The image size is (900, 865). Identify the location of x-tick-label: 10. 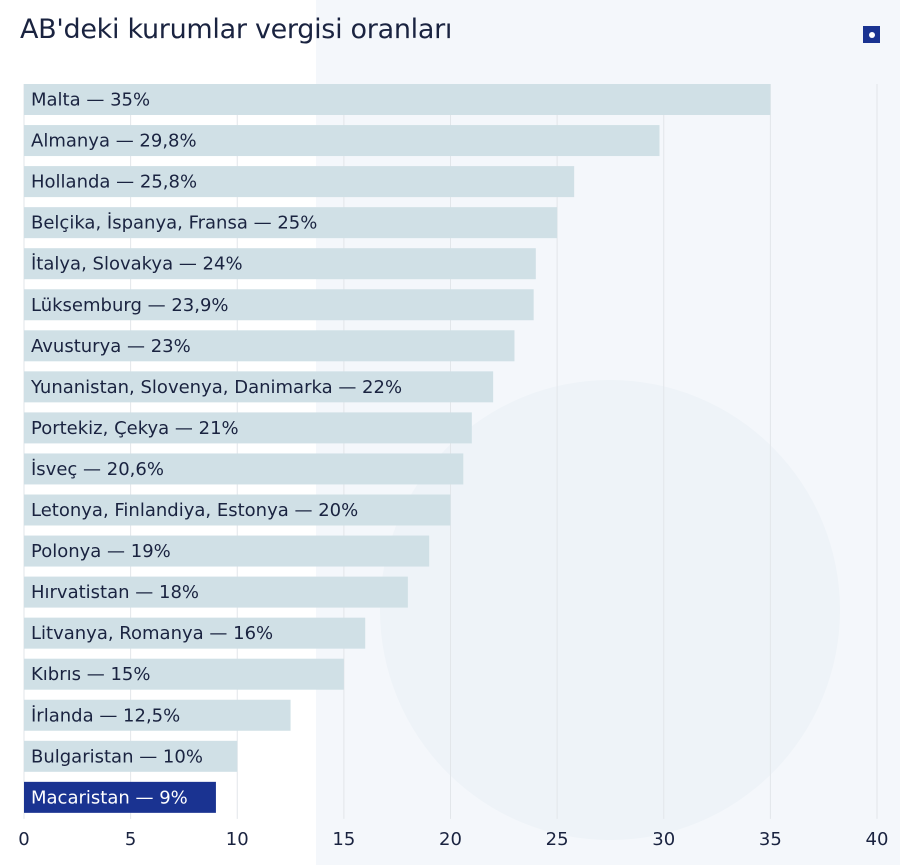
(237, 839).